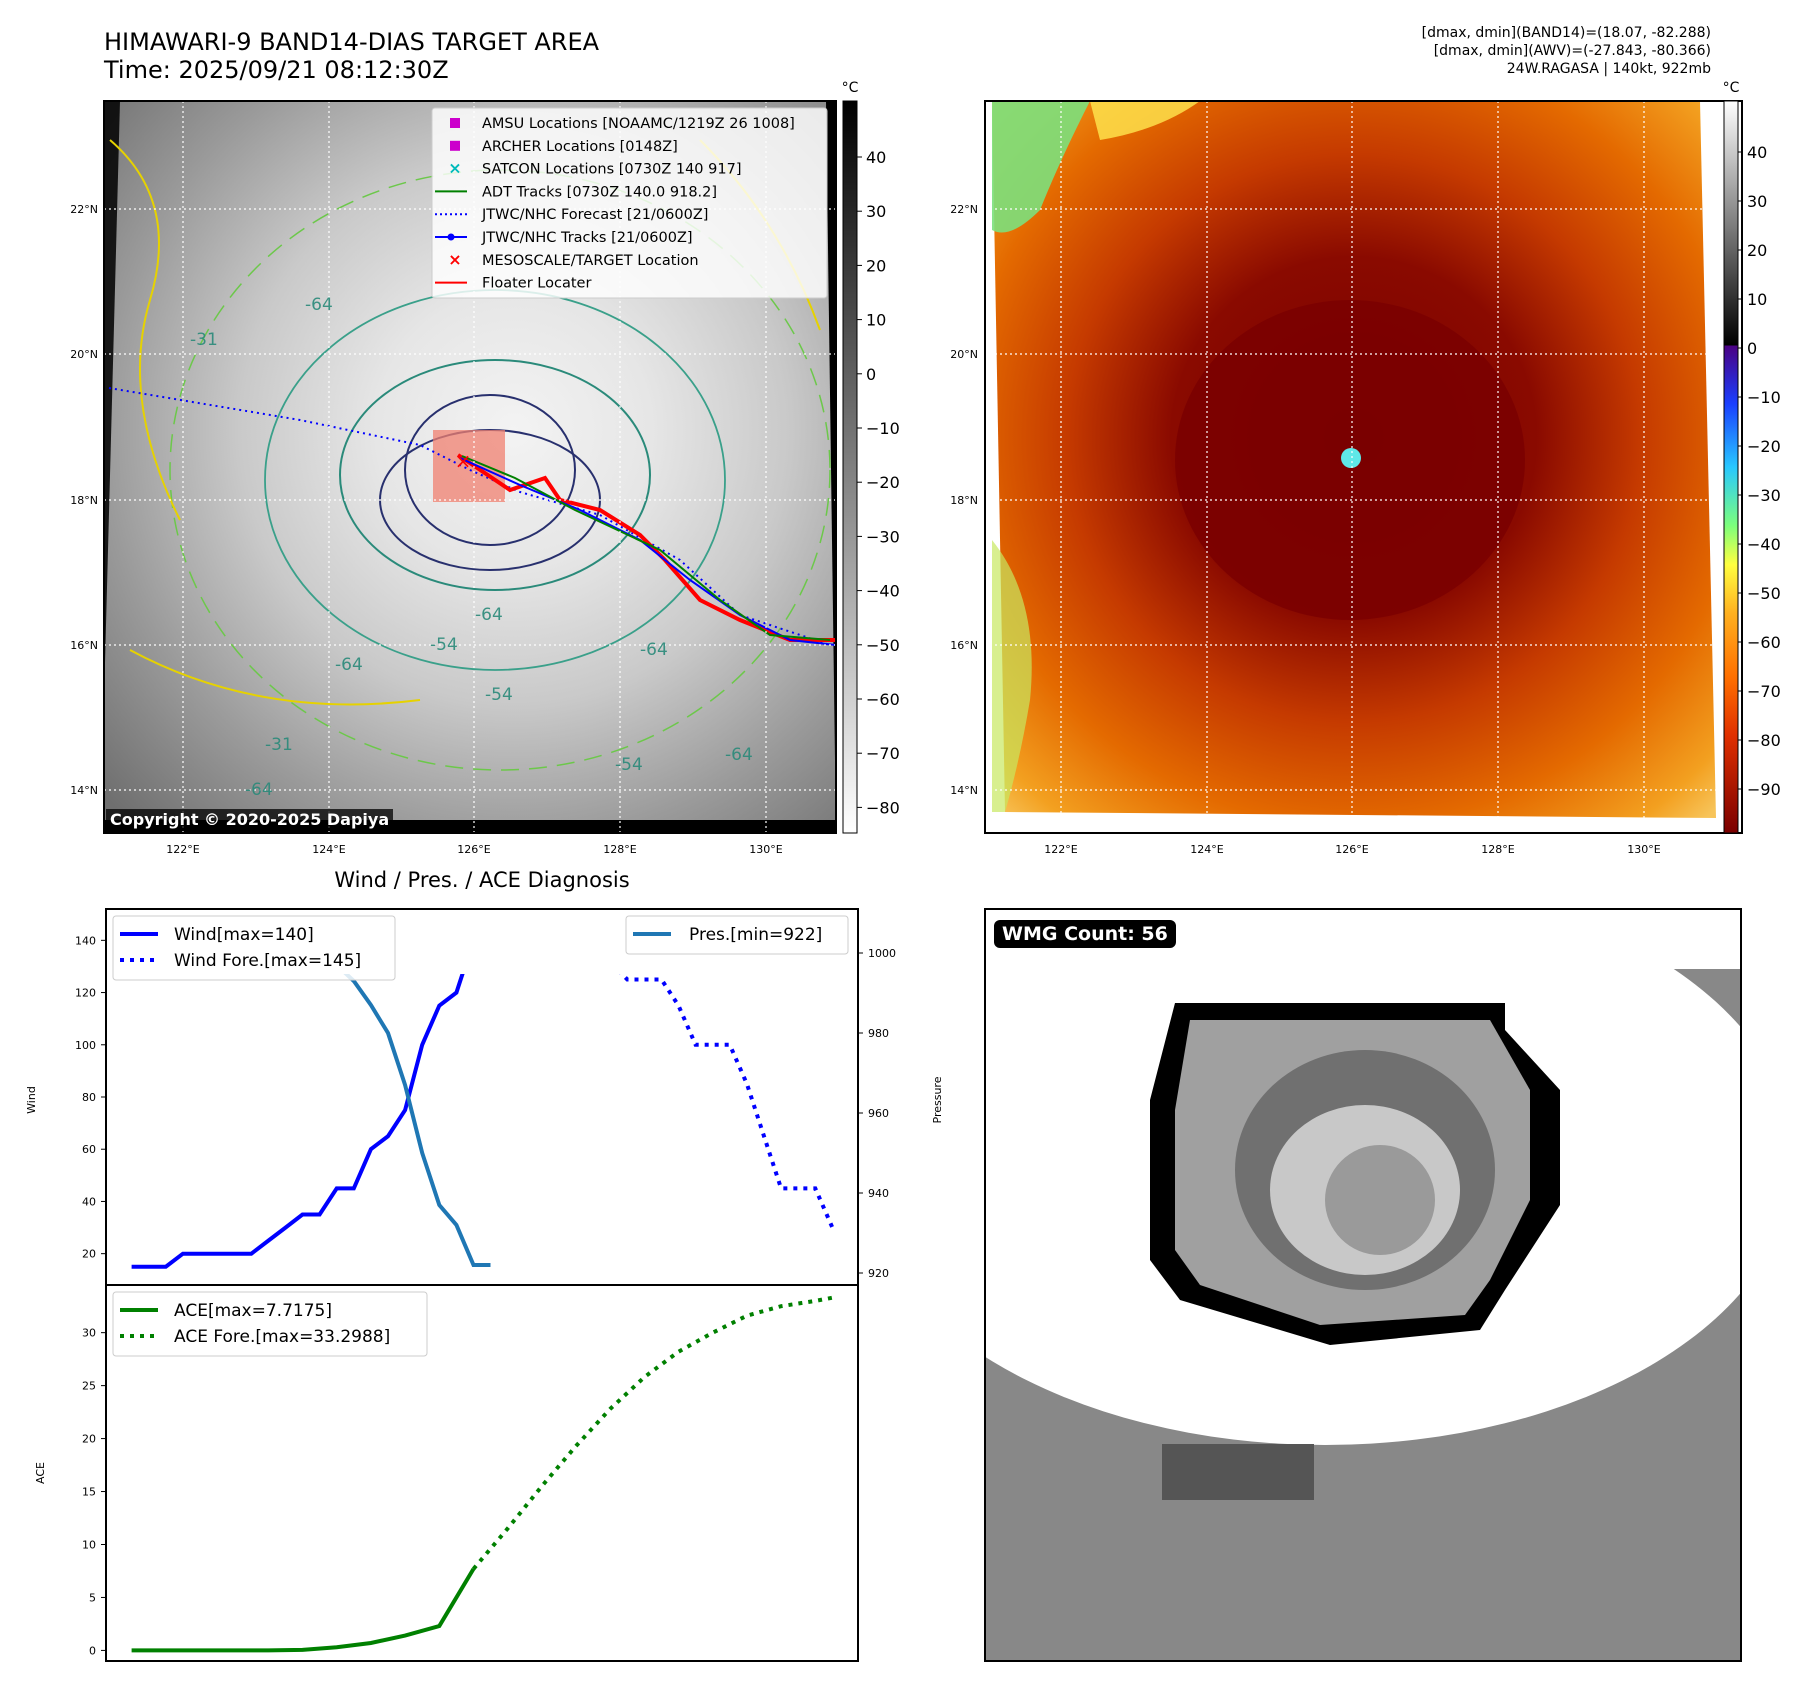 The width and height of the screenshot is (1797, 1690). Describe the element at coordinates (250, 819) in the screenshot. I see `copyright-label: Copyright © 2020-2025 Dapiya` at that location.